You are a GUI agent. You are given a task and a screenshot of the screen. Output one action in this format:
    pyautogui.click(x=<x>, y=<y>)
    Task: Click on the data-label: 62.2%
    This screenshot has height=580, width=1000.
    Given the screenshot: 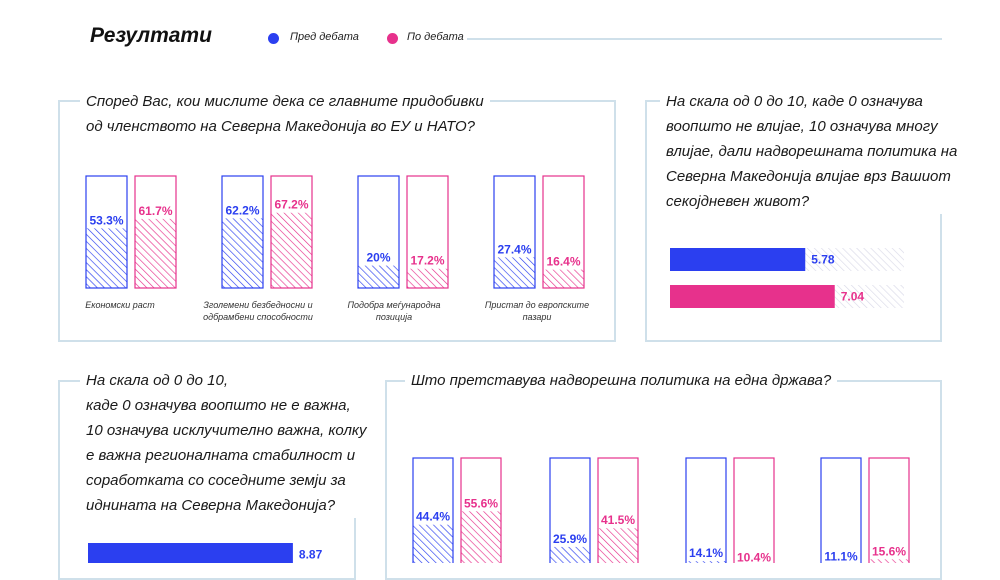 What is the action you would take?
    pyautogui.click(x=242, y=210)
    